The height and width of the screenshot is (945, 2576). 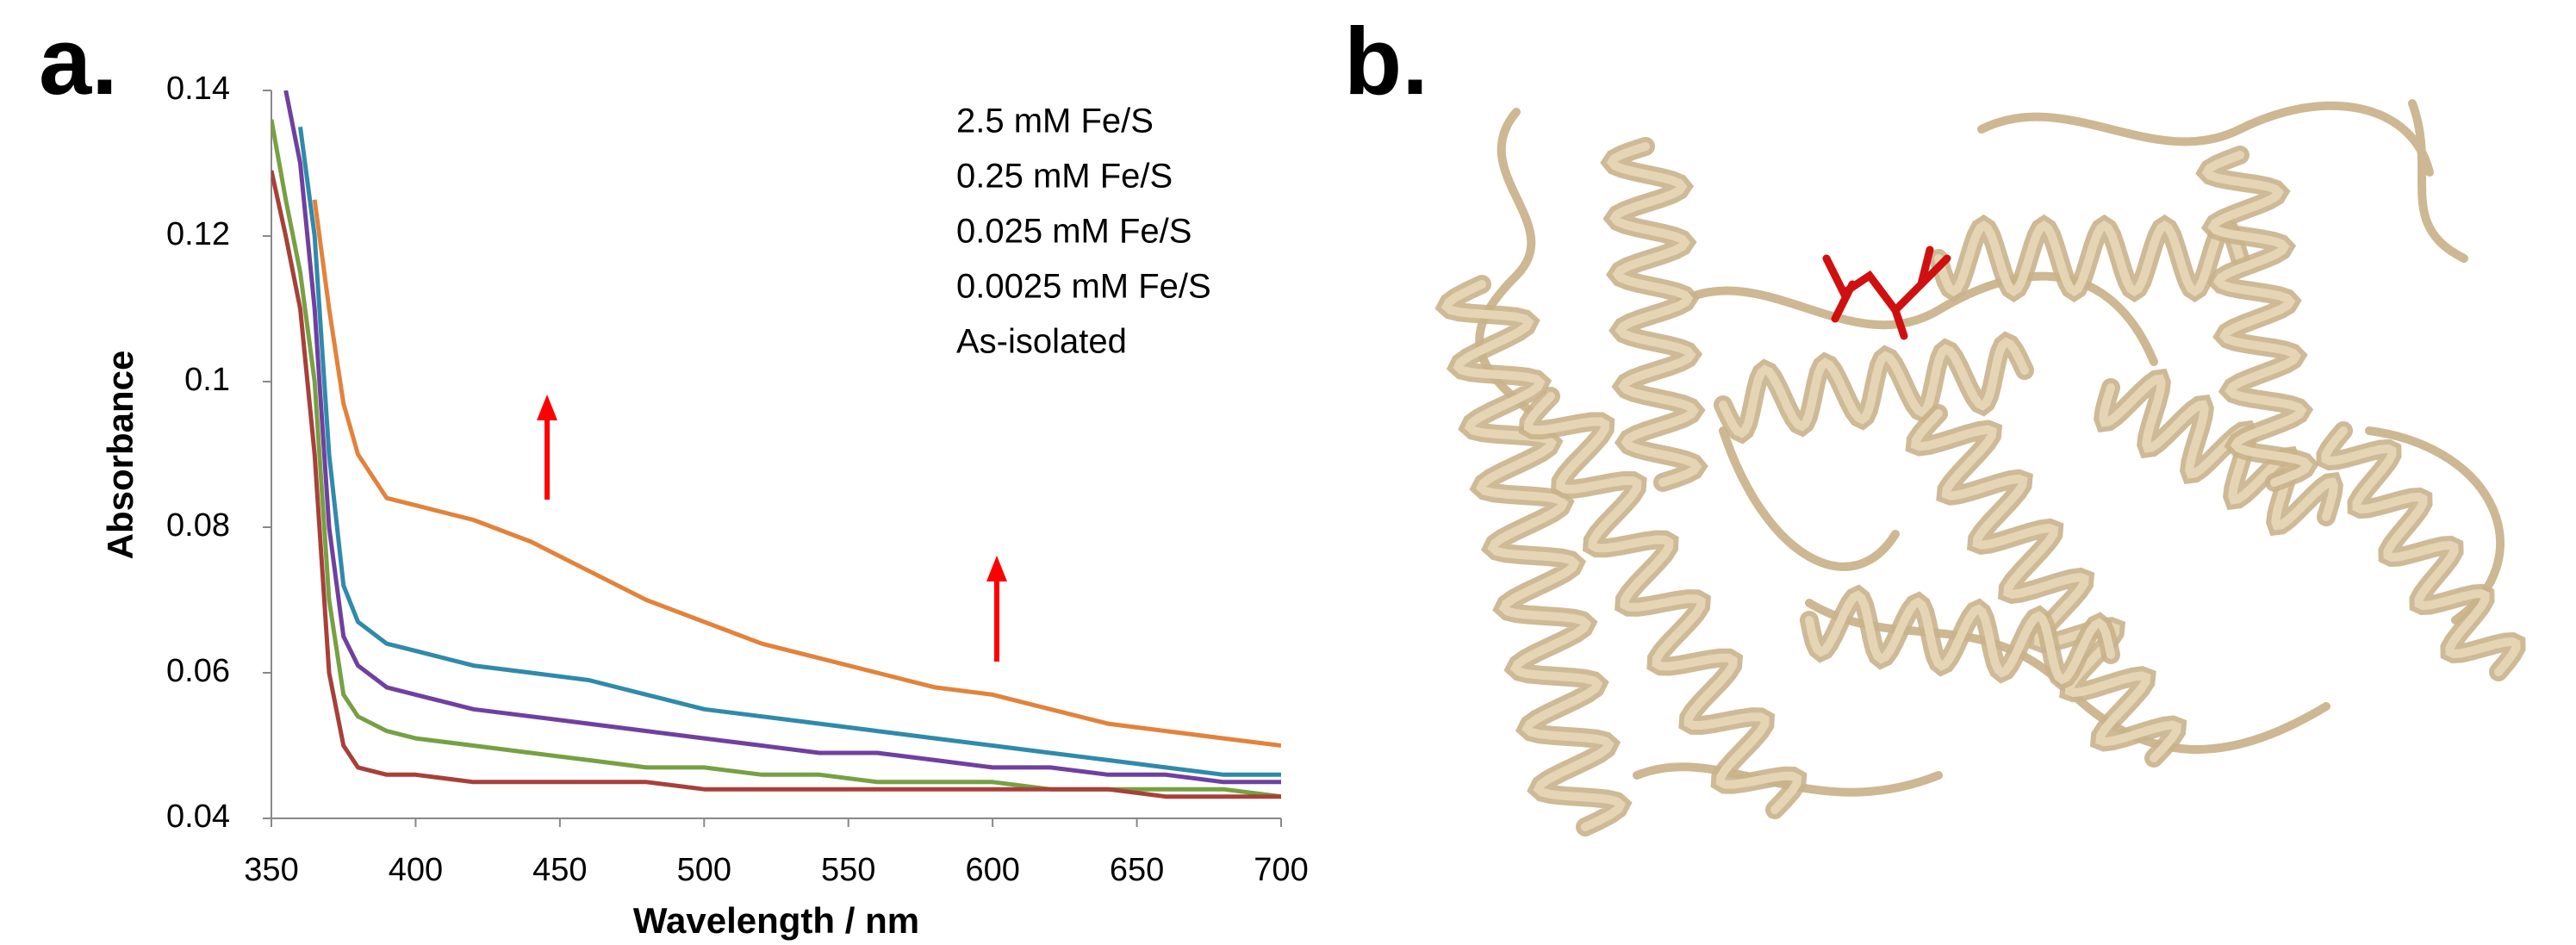 I want to click on panel-label: b., so click(x=1386, y=62).